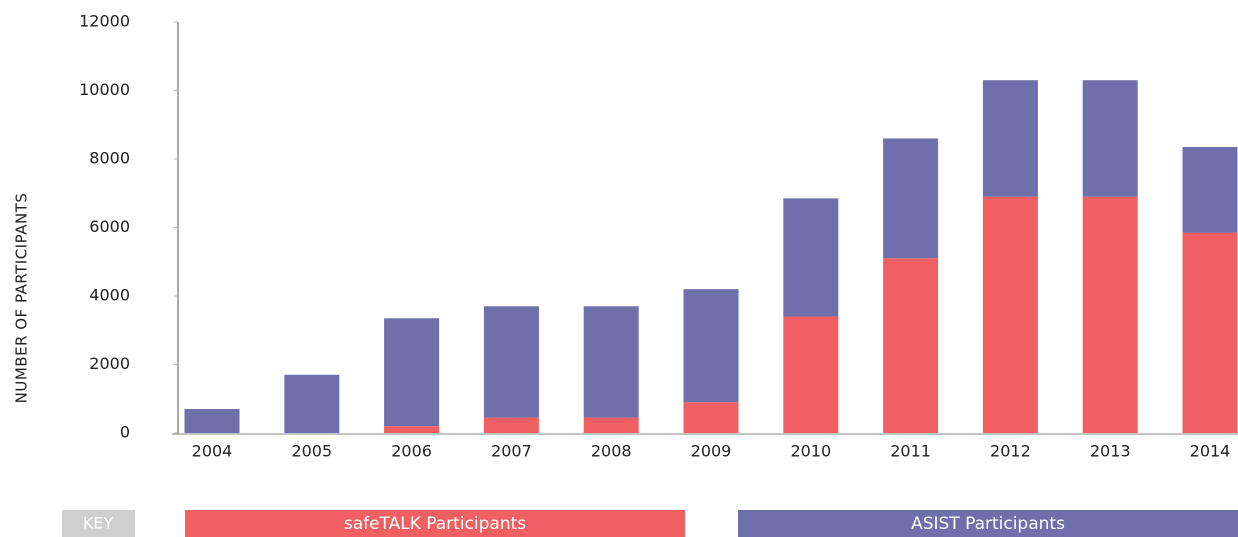 The image size is (1238, 537). I want to click on legend-label: safeTALK Participants, so click(435, 524).